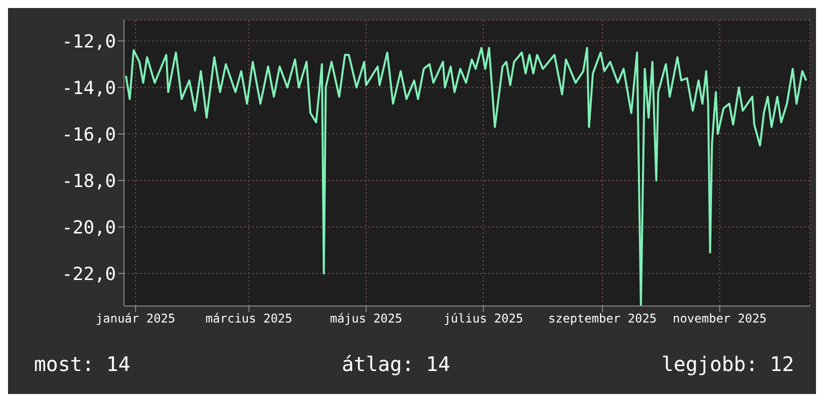 The image size is (824, 402). I want to click on y-tick-label: -12,0, so click(89, 41).